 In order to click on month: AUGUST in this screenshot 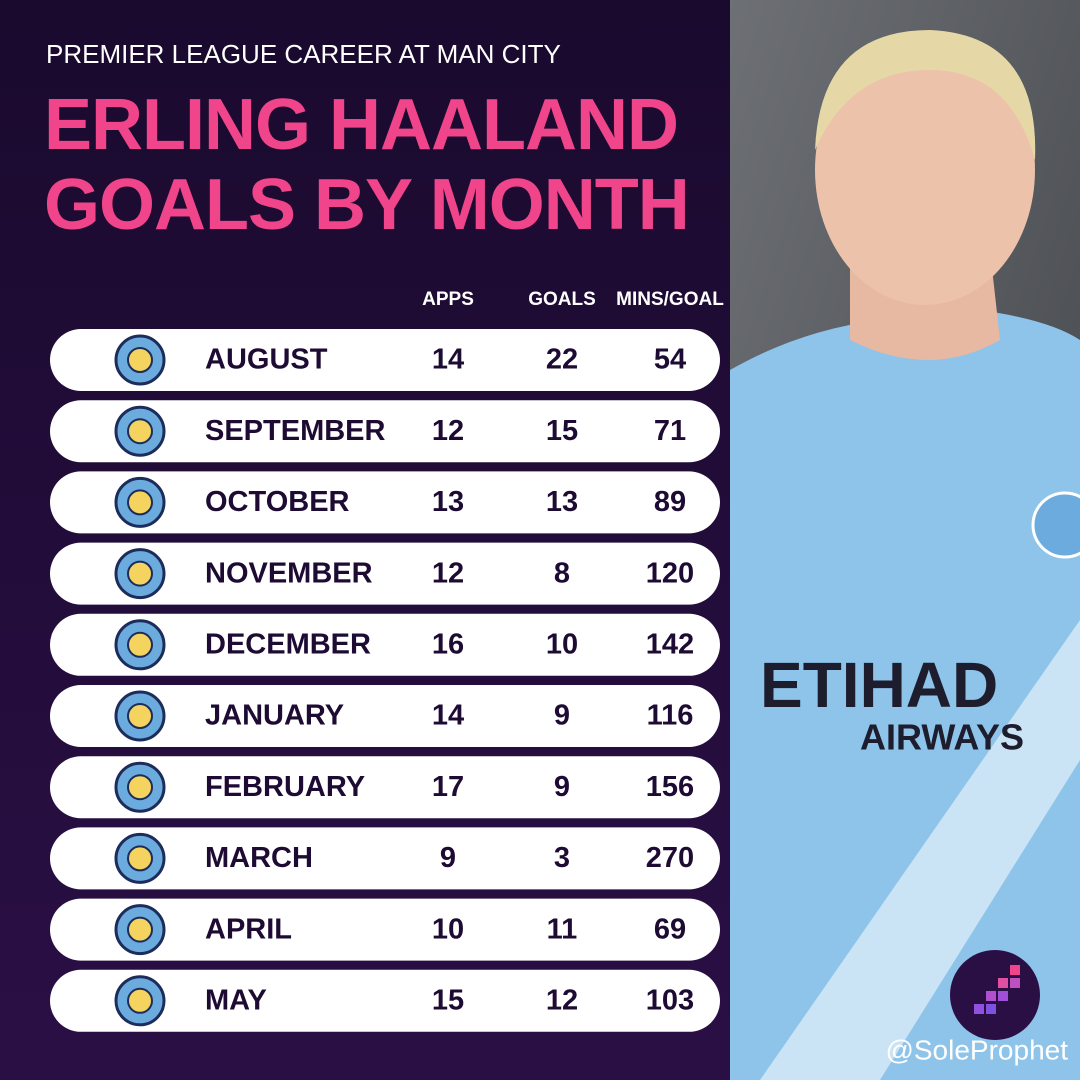, I will do `click(266, 360)`.